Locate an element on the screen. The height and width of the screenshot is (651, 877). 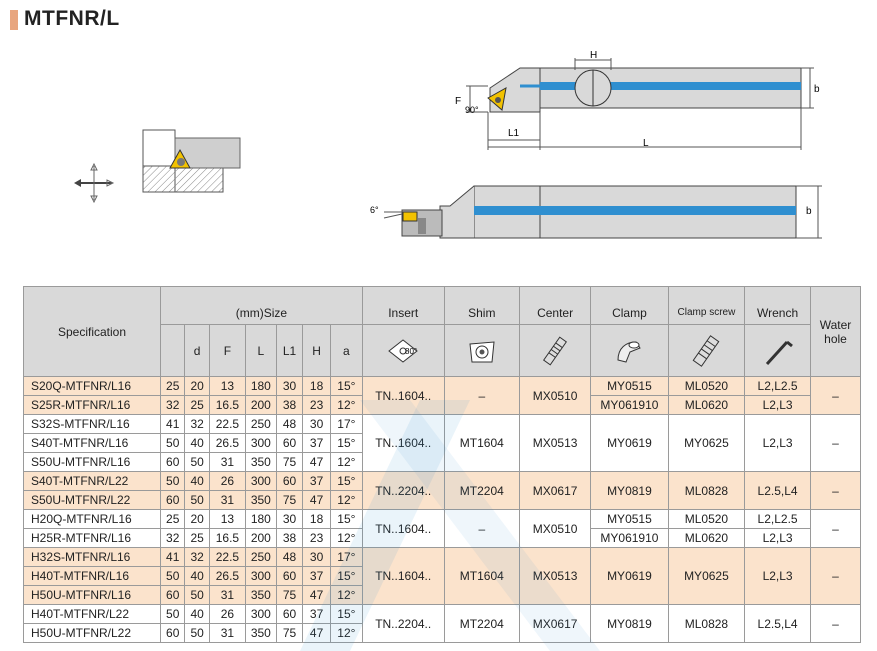
cell-model: H50U-MTFNR/L16 is located at coordinates (92, 595).